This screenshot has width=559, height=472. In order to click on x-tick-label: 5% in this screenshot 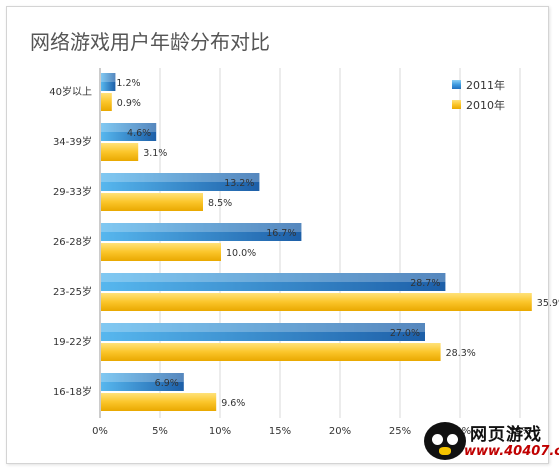, I will do `click(160, 431)`.